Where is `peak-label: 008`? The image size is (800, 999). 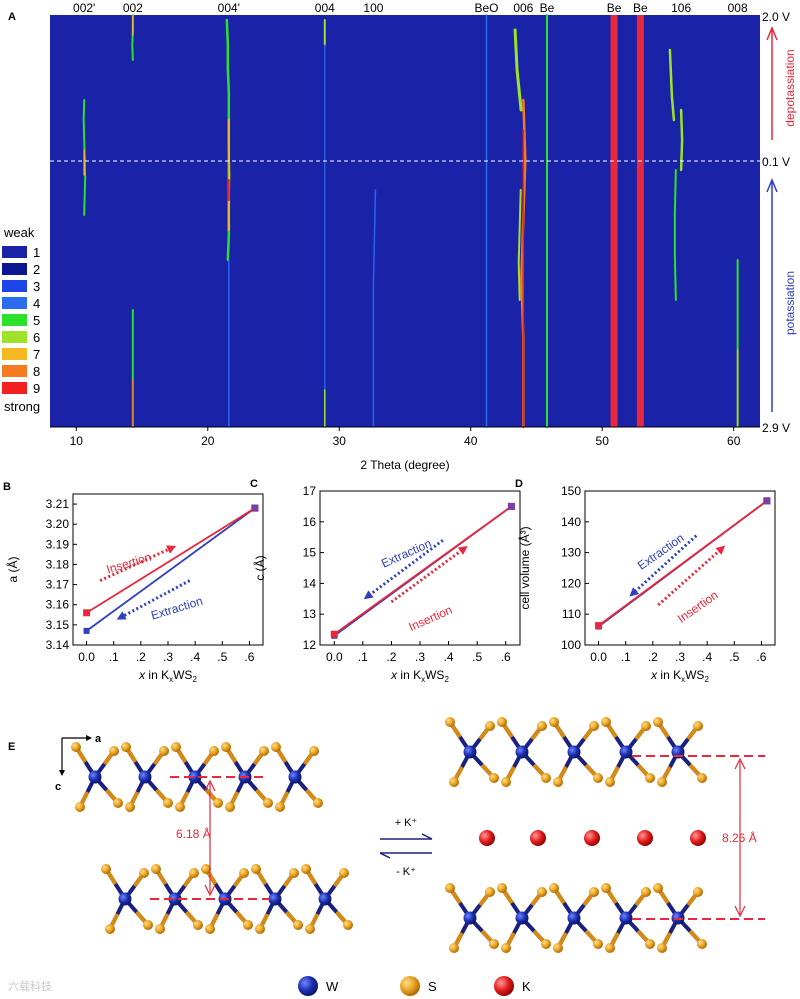 peak-label: 008 is located at coordinates (738, 8).